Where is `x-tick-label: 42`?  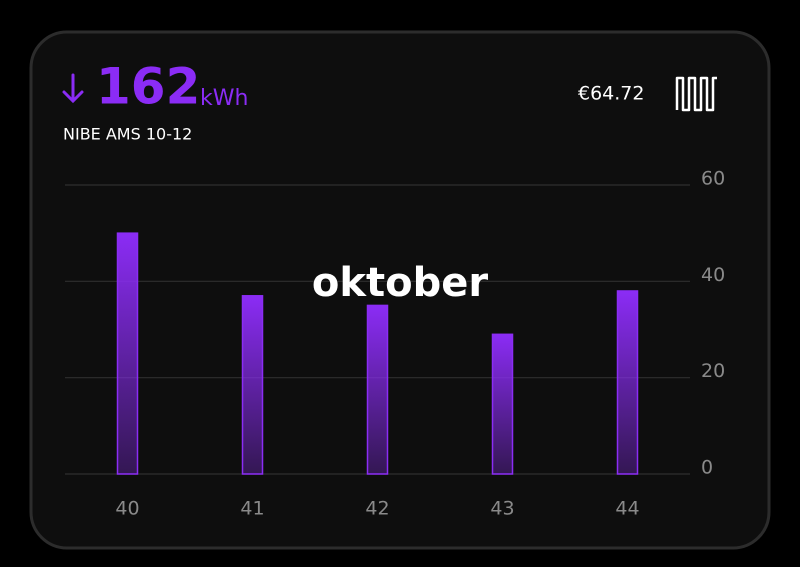 x-tick-label: 42 is located at coordinates (377, 509).